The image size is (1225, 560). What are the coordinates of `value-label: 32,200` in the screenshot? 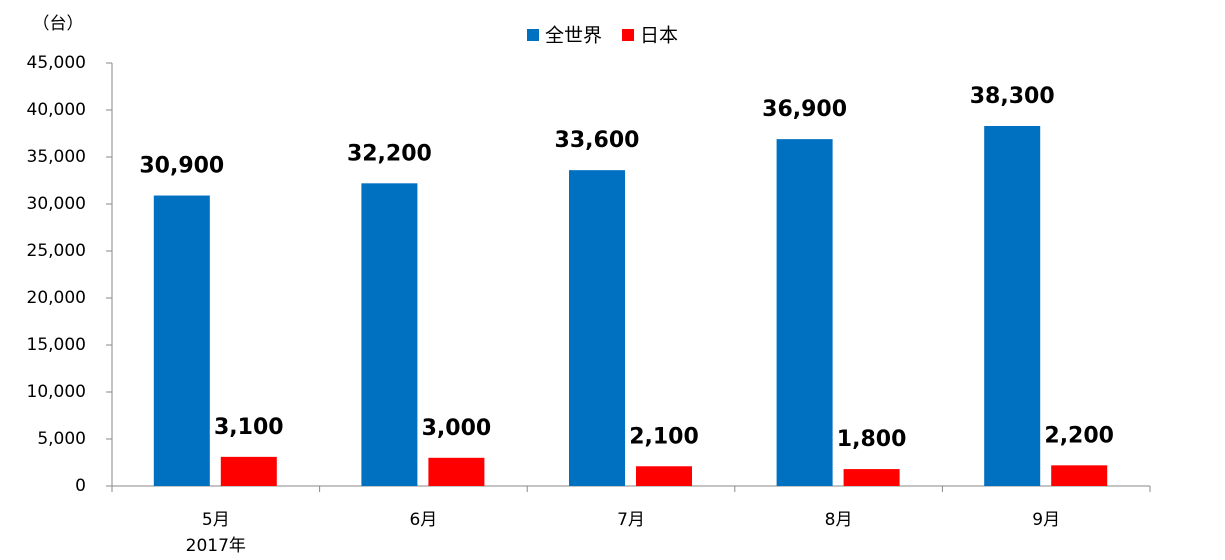 It's located at (389, 153).